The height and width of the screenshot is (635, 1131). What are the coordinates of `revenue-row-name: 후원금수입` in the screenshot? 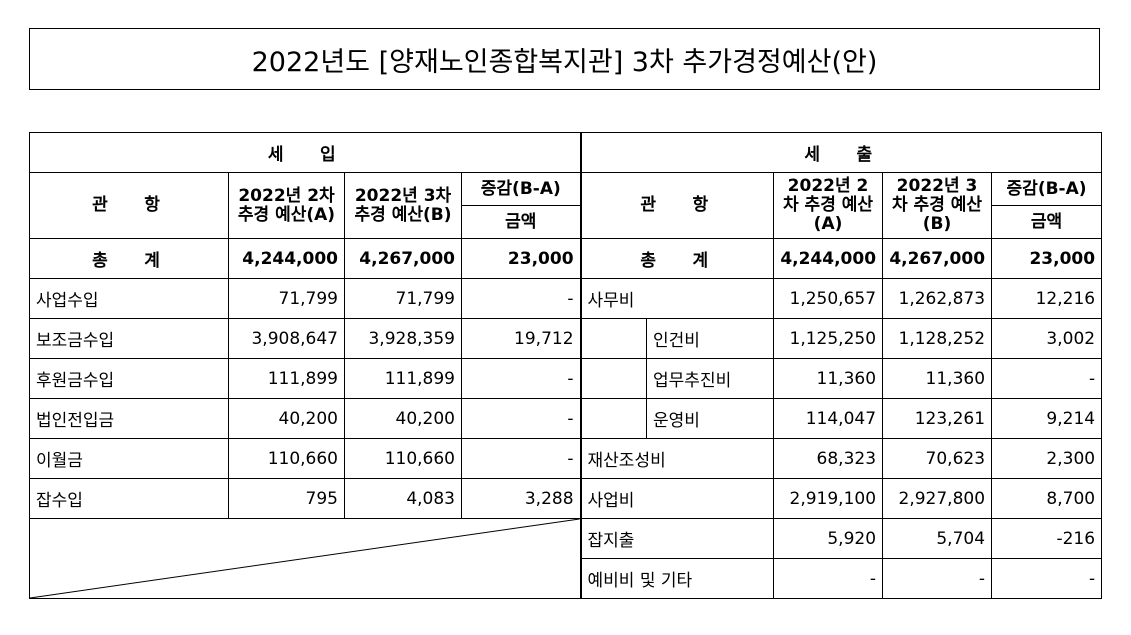 It's located at (129, 378).